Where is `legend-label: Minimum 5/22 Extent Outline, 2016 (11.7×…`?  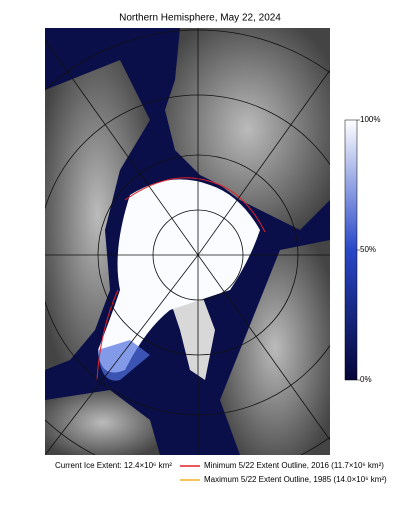
legend-label: Minimum 5/22 Extent Outline, 2016 (11.7×… is located at coordinates (294, 465).